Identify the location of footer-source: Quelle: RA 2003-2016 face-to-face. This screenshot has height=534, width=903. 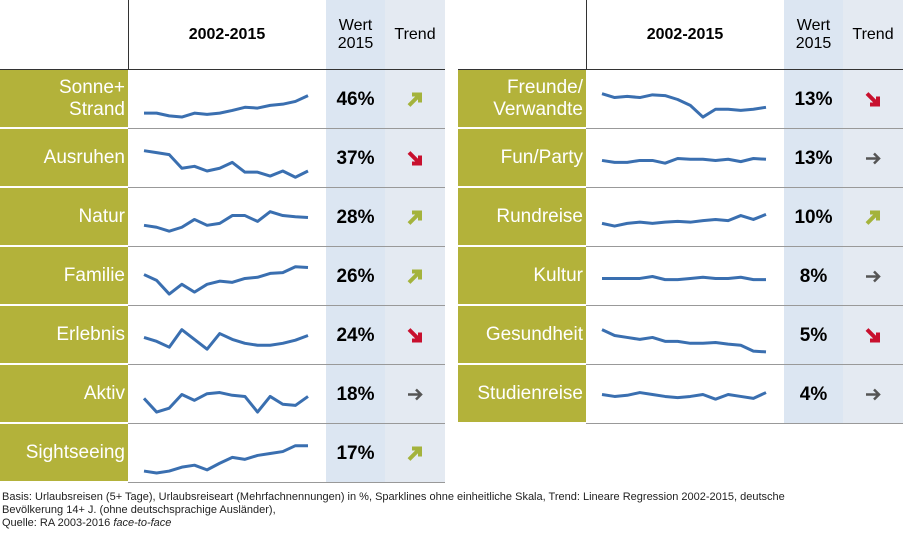
(86, 523).